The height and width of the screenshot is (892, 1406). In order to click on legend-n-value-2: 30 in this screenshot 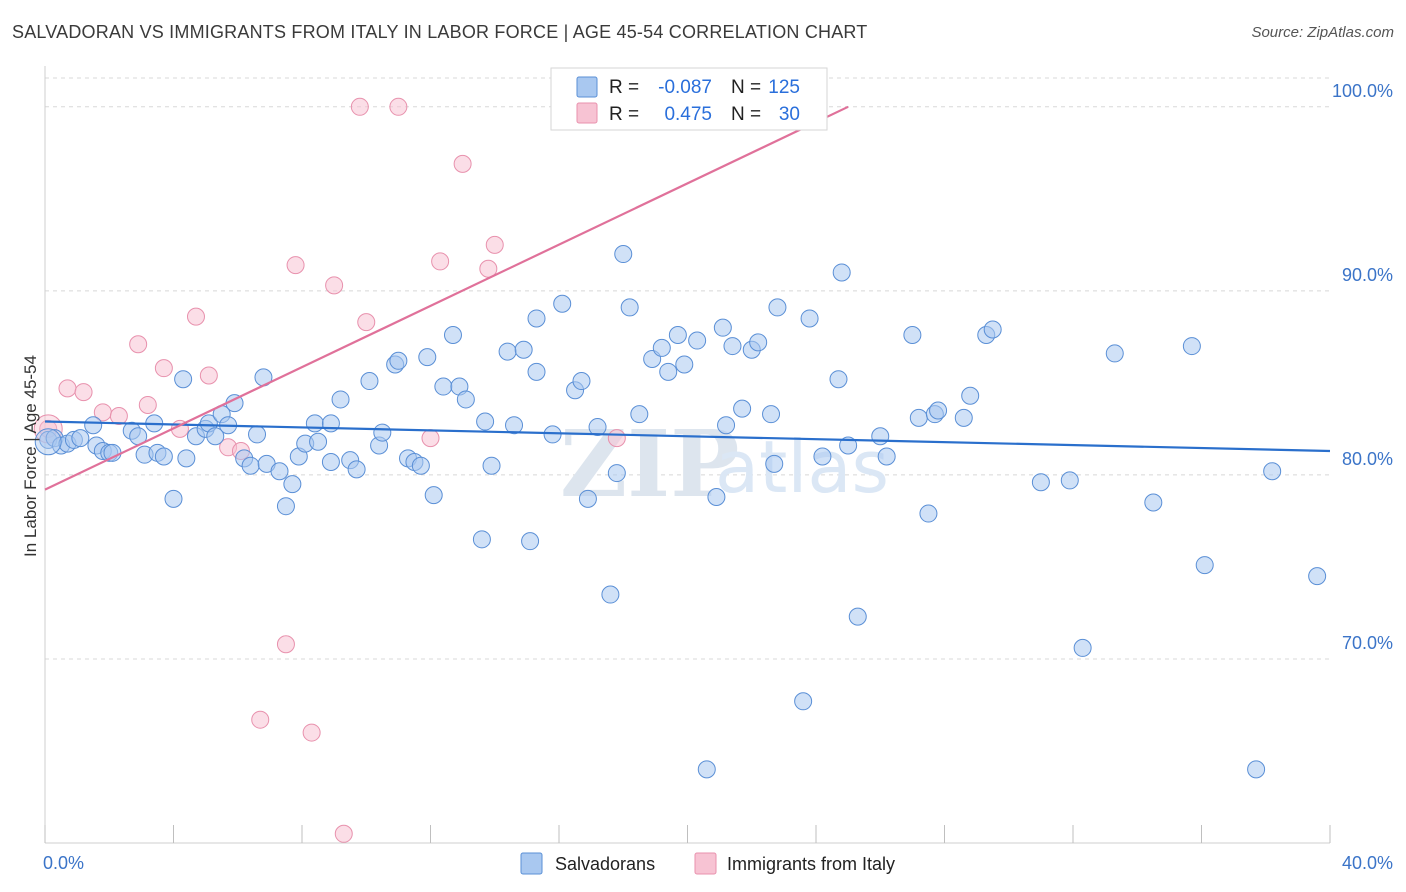, I will do `click(789, 114)`.